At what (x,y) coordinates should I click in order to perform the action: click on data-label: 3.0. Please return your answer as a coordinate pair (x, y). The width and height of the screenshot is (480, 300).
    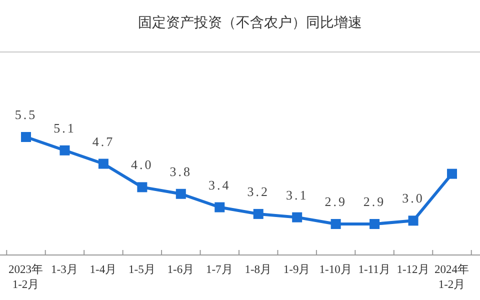
    Looking at the image, I should click on (413, 198).